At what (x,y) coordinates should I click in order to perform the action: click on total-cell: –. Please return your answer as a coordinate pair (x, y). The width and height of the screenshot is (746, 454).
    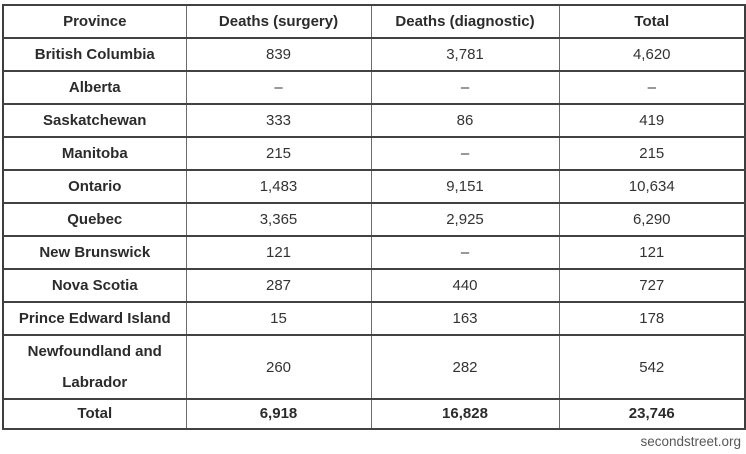
    Looking at the image, I should click on (652, 87).